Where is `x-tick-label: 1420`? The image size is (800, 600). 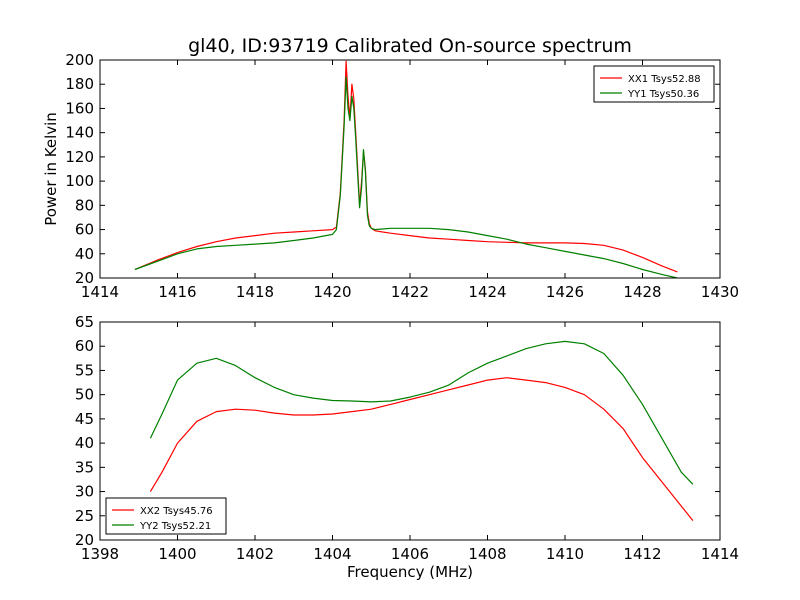
x-tick-label: 1420 is located at coordinates (332, 292).